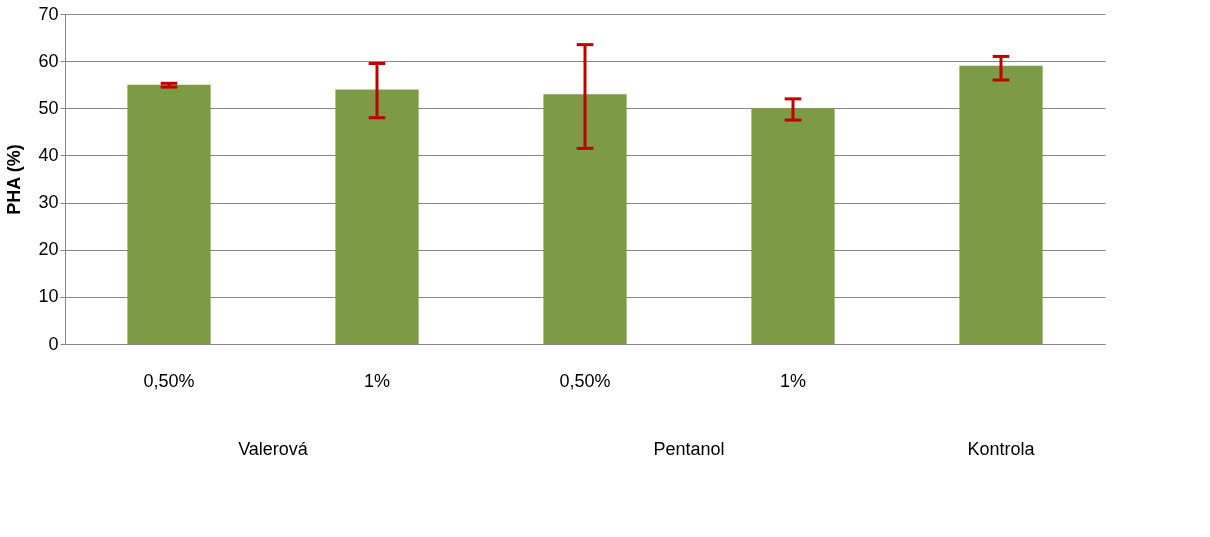 This screenshot has width=1210, height=537. Describe the element at coordinates (48, 60) in the screenshot. I see `y-tick-label: 60` at that location.